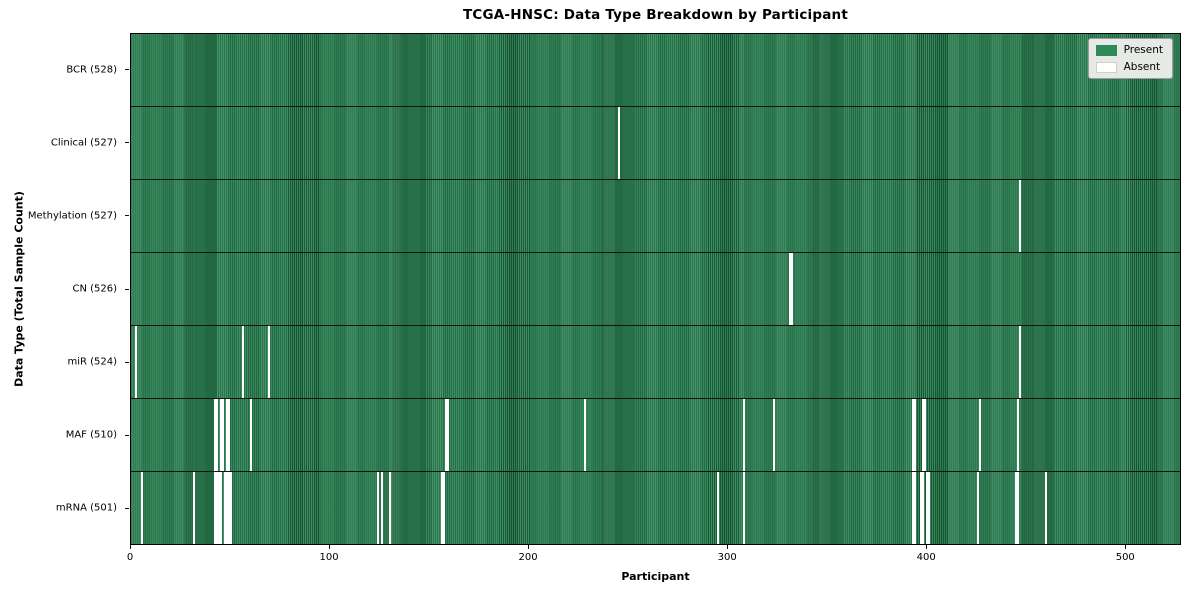  Describe the element at coordinates (655, 70) in the screenshot. I see `heatmap-row-bcr` at that location.